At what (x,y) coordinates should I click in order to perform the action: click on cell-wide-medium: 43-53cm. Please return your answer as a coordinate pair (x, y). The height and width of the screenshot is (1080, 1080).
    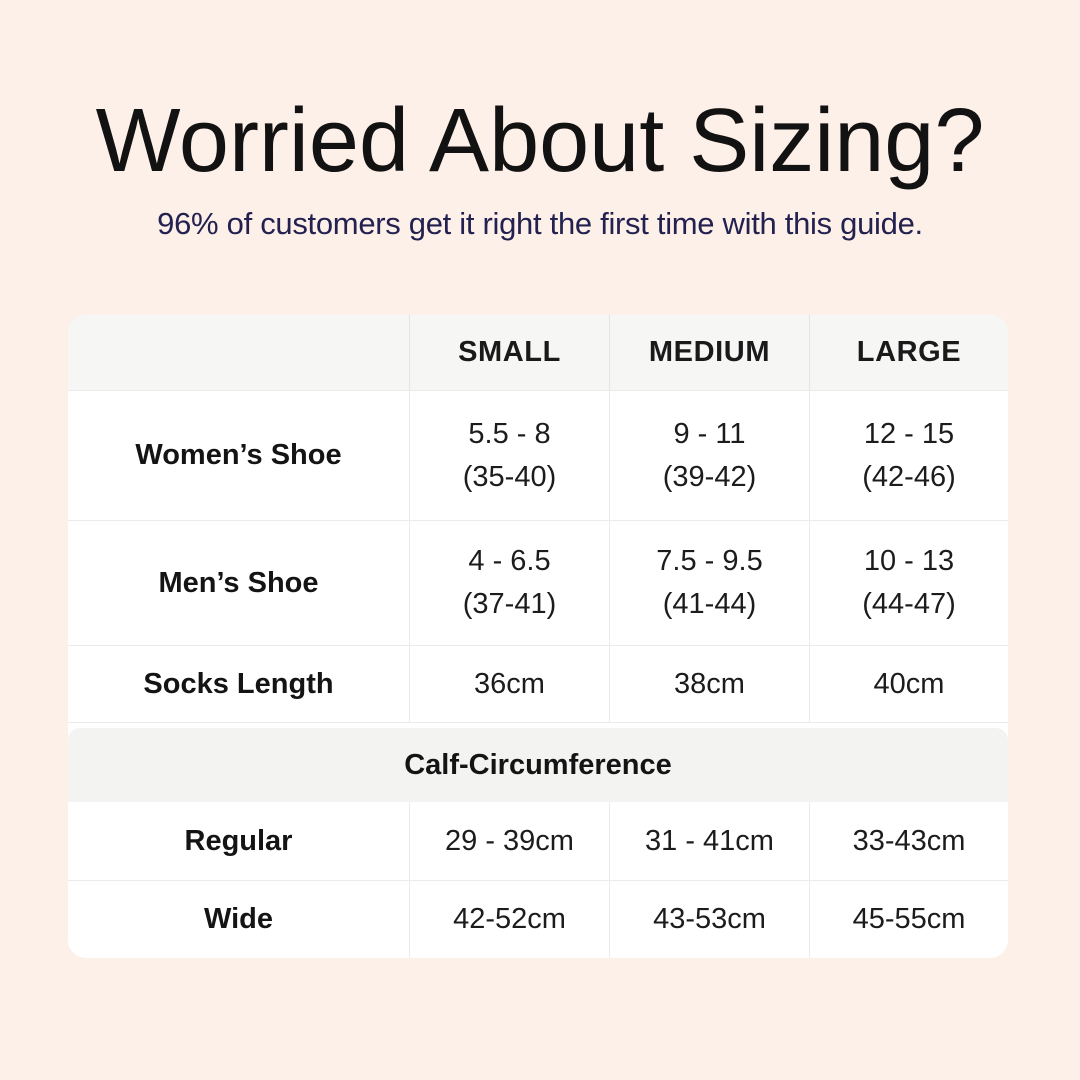
    Looking at the image, I should click on (710, 919).